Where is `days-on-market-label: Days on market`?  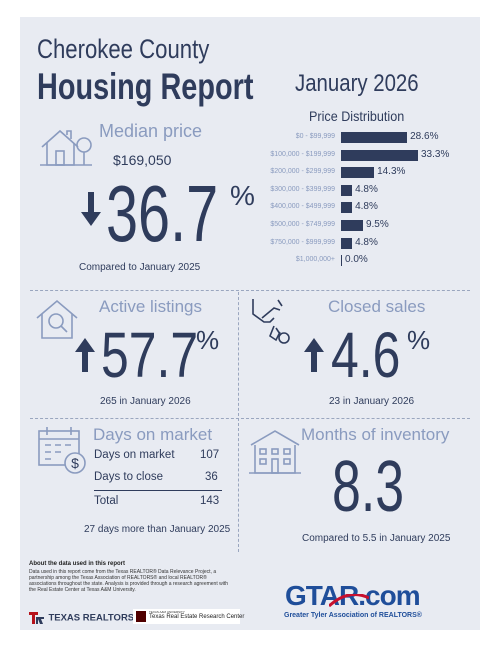 days-on-market-label: Days on market is located at coordinates (153, 434).